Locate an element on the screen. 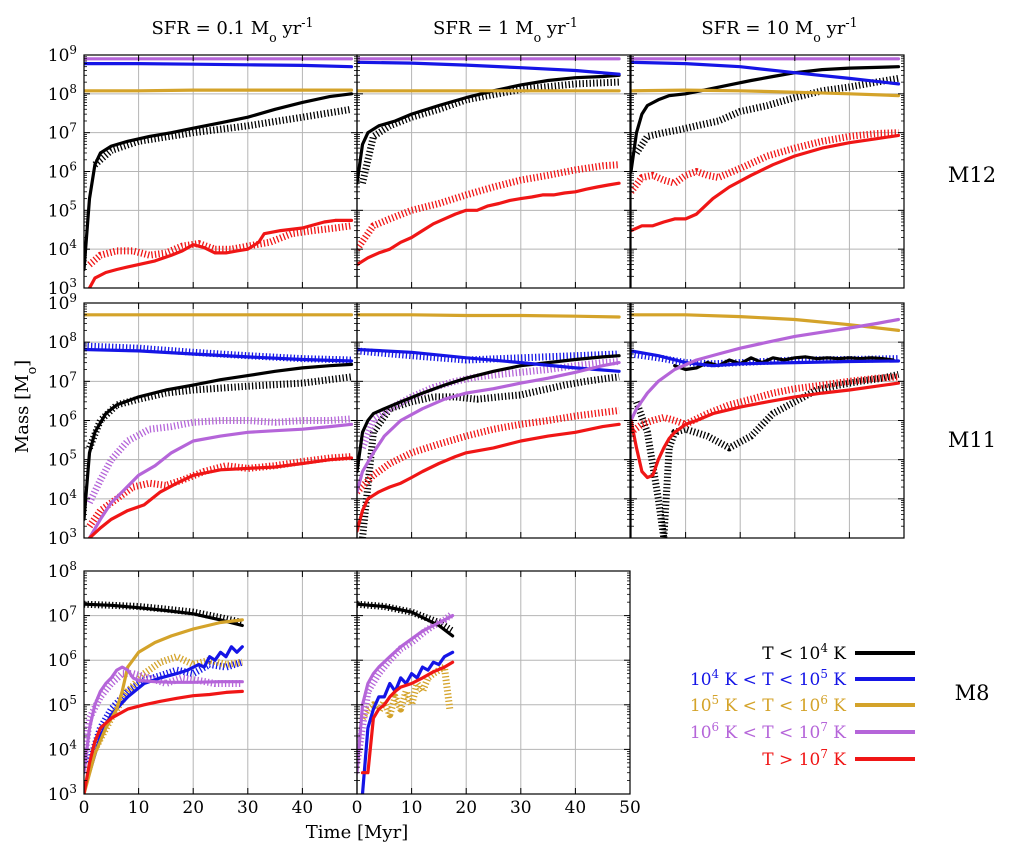  panel-r1-c1 is located at coordinates (493, 420).